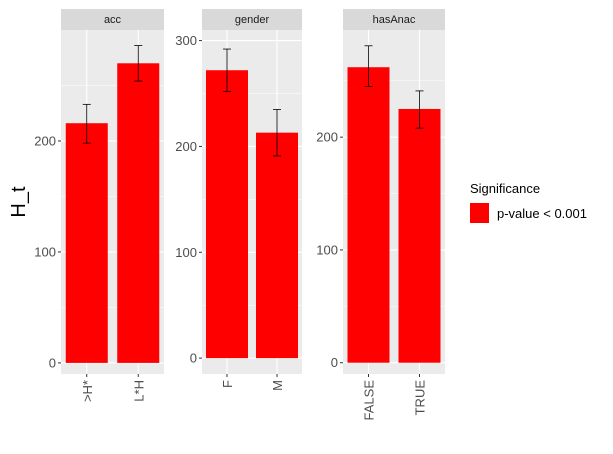  What do you see at coordinates (227, 214) in the screenshot?
I see `bar-F` at bounding box center [227, 214].